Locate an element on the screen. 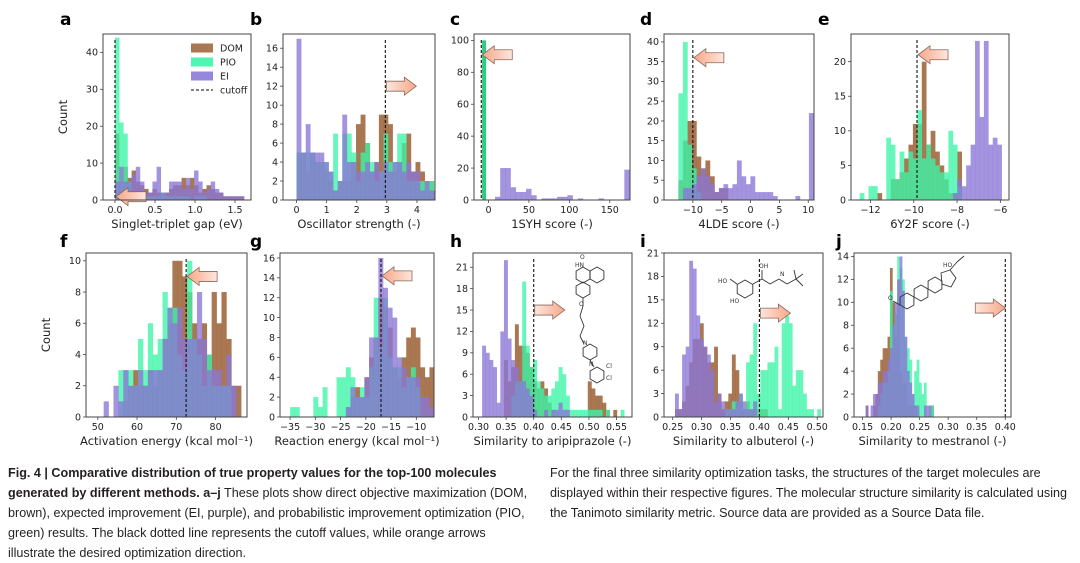 This screenshot has height=563, width=1080. x-tick-label: 0.45 is located at coordinates (561, 427).